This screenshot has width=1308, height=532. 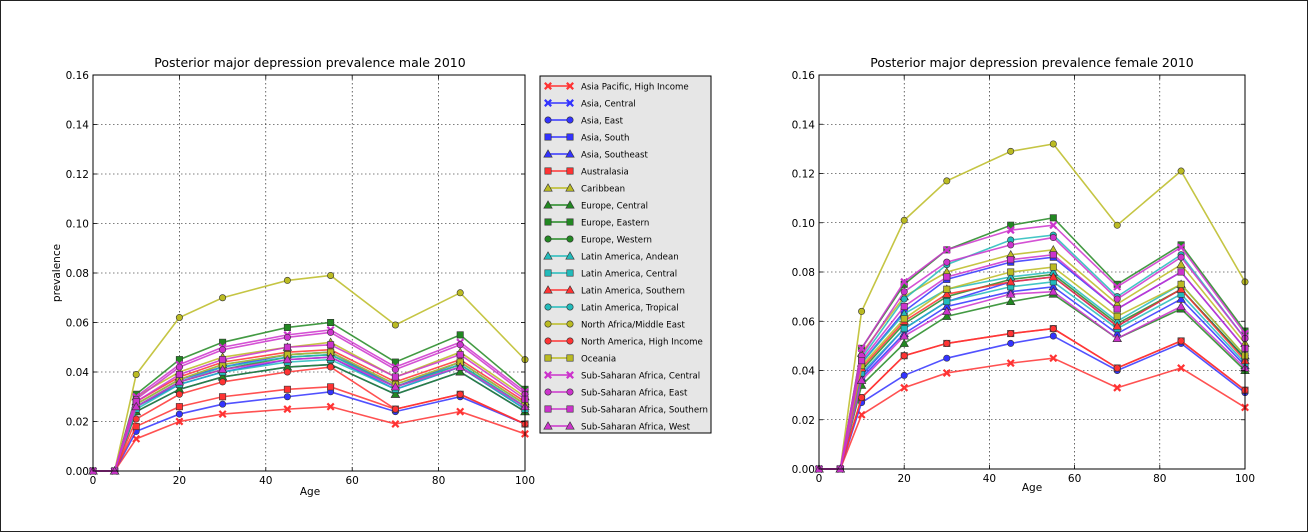 What do you see at coordinates (603, 190) in the screenshot?
I see `legend-label: Caribbean` at bounding box center [603, 190].